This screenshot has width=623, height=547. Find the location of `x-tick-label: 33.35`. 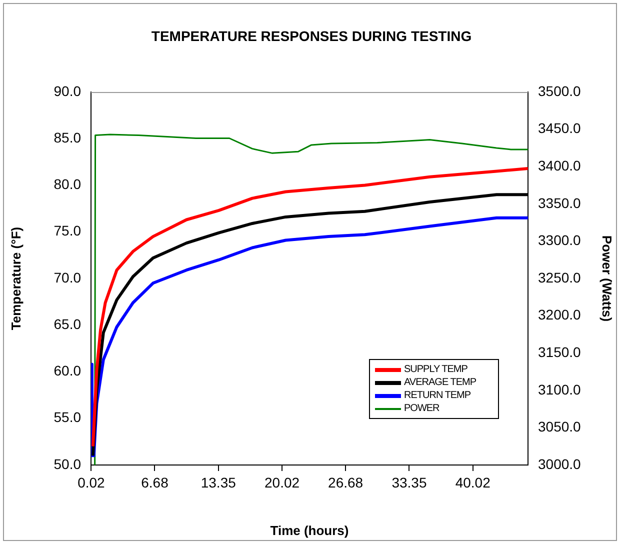

x-tick-label: 33.35 is located at coordinates (409, 482).